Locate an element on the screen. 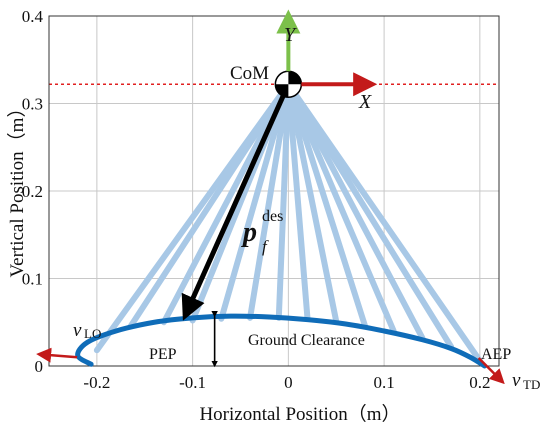  v-td-label: v is located at coordinates (516, 380).